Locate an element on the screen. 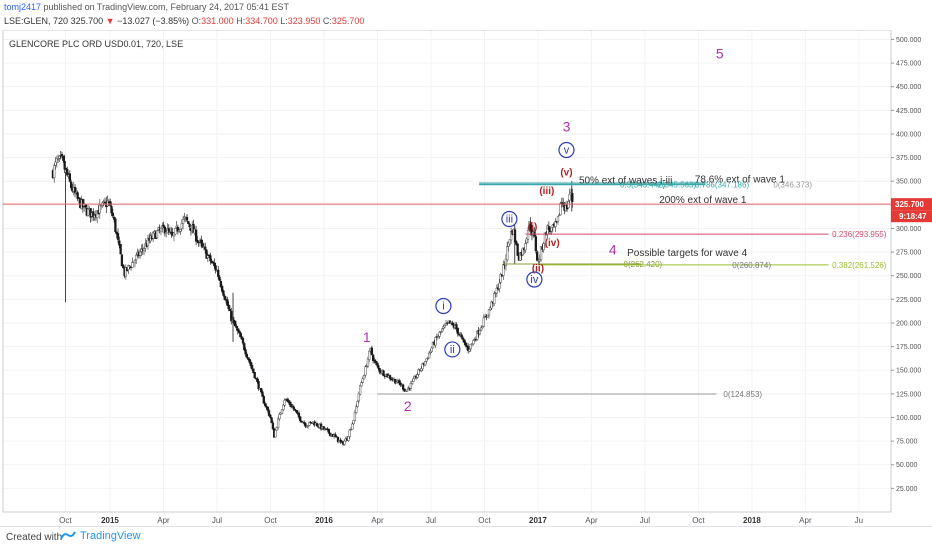 Image resolution: width=932 pixels, height=551 pixels. created-with-text: Created with is located at coordinates (34, 537).